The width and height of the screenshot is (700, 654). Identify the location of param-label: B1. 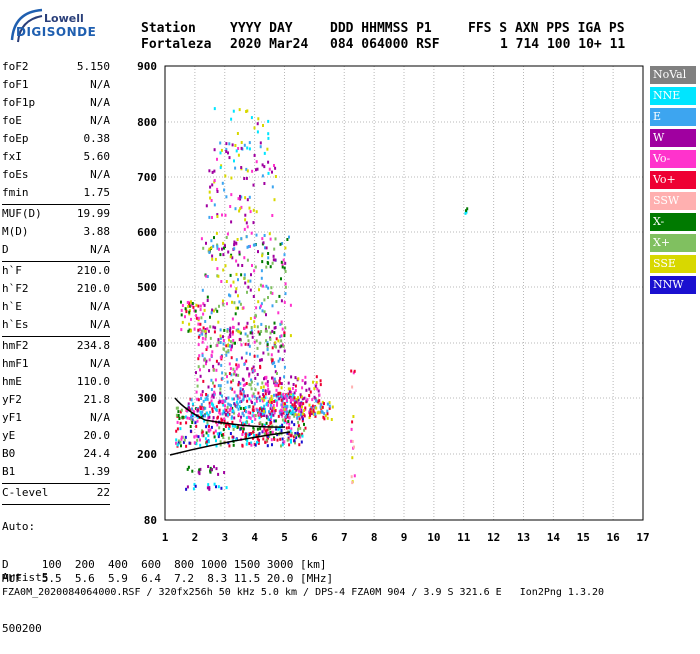
(9, 471).